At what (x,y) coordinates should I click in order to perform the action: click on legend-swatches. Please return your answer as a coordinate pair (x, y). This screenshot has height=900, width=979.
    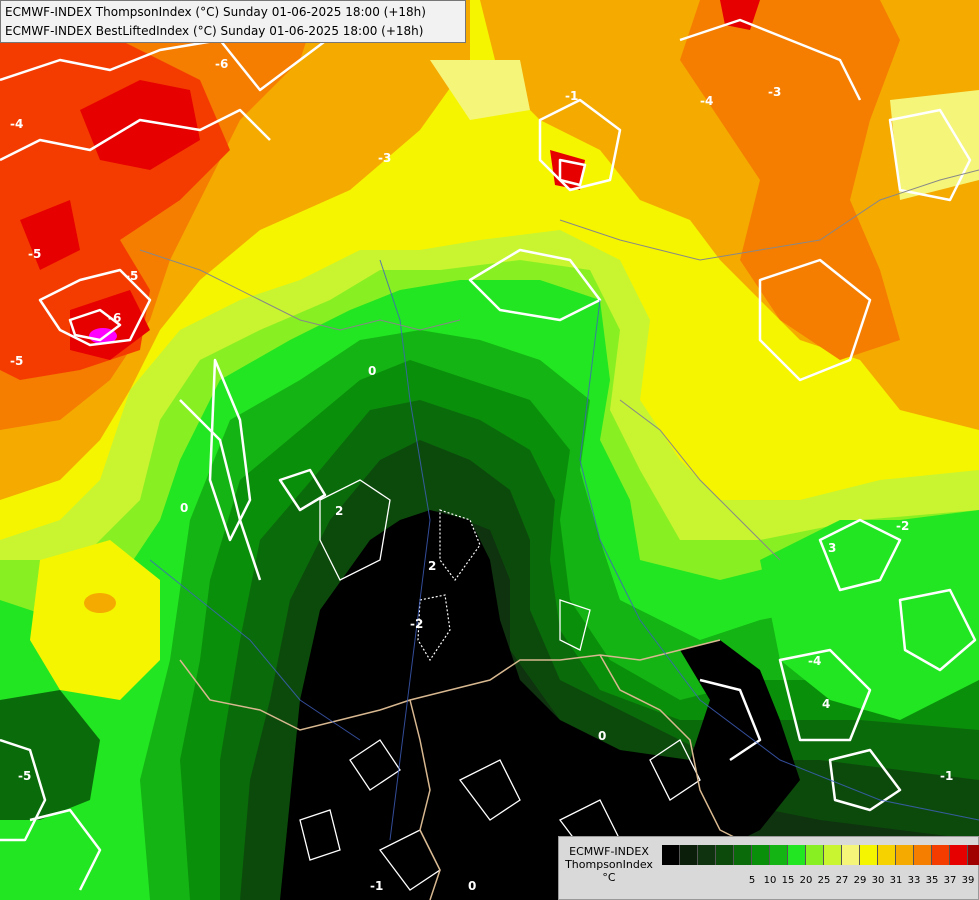
    Looking at the image, I should click on (820, 855).